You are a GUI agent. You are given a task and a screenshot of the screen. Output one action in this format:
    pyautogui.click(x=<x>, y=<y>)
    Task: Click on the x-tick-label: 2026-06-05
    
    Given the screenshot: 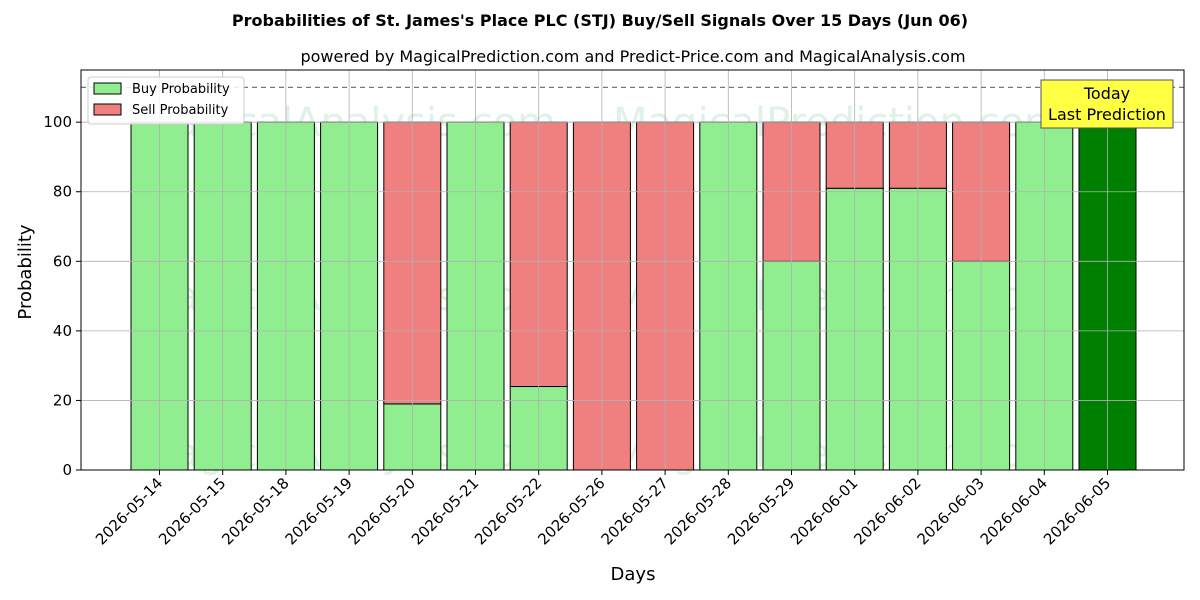 What is the action you would take?
    pyautogui.click(x=1077, y=511)
    